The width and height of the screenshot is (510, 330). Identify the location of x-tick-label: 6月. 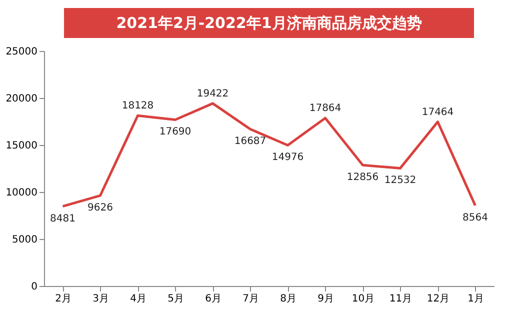
(213, 299).